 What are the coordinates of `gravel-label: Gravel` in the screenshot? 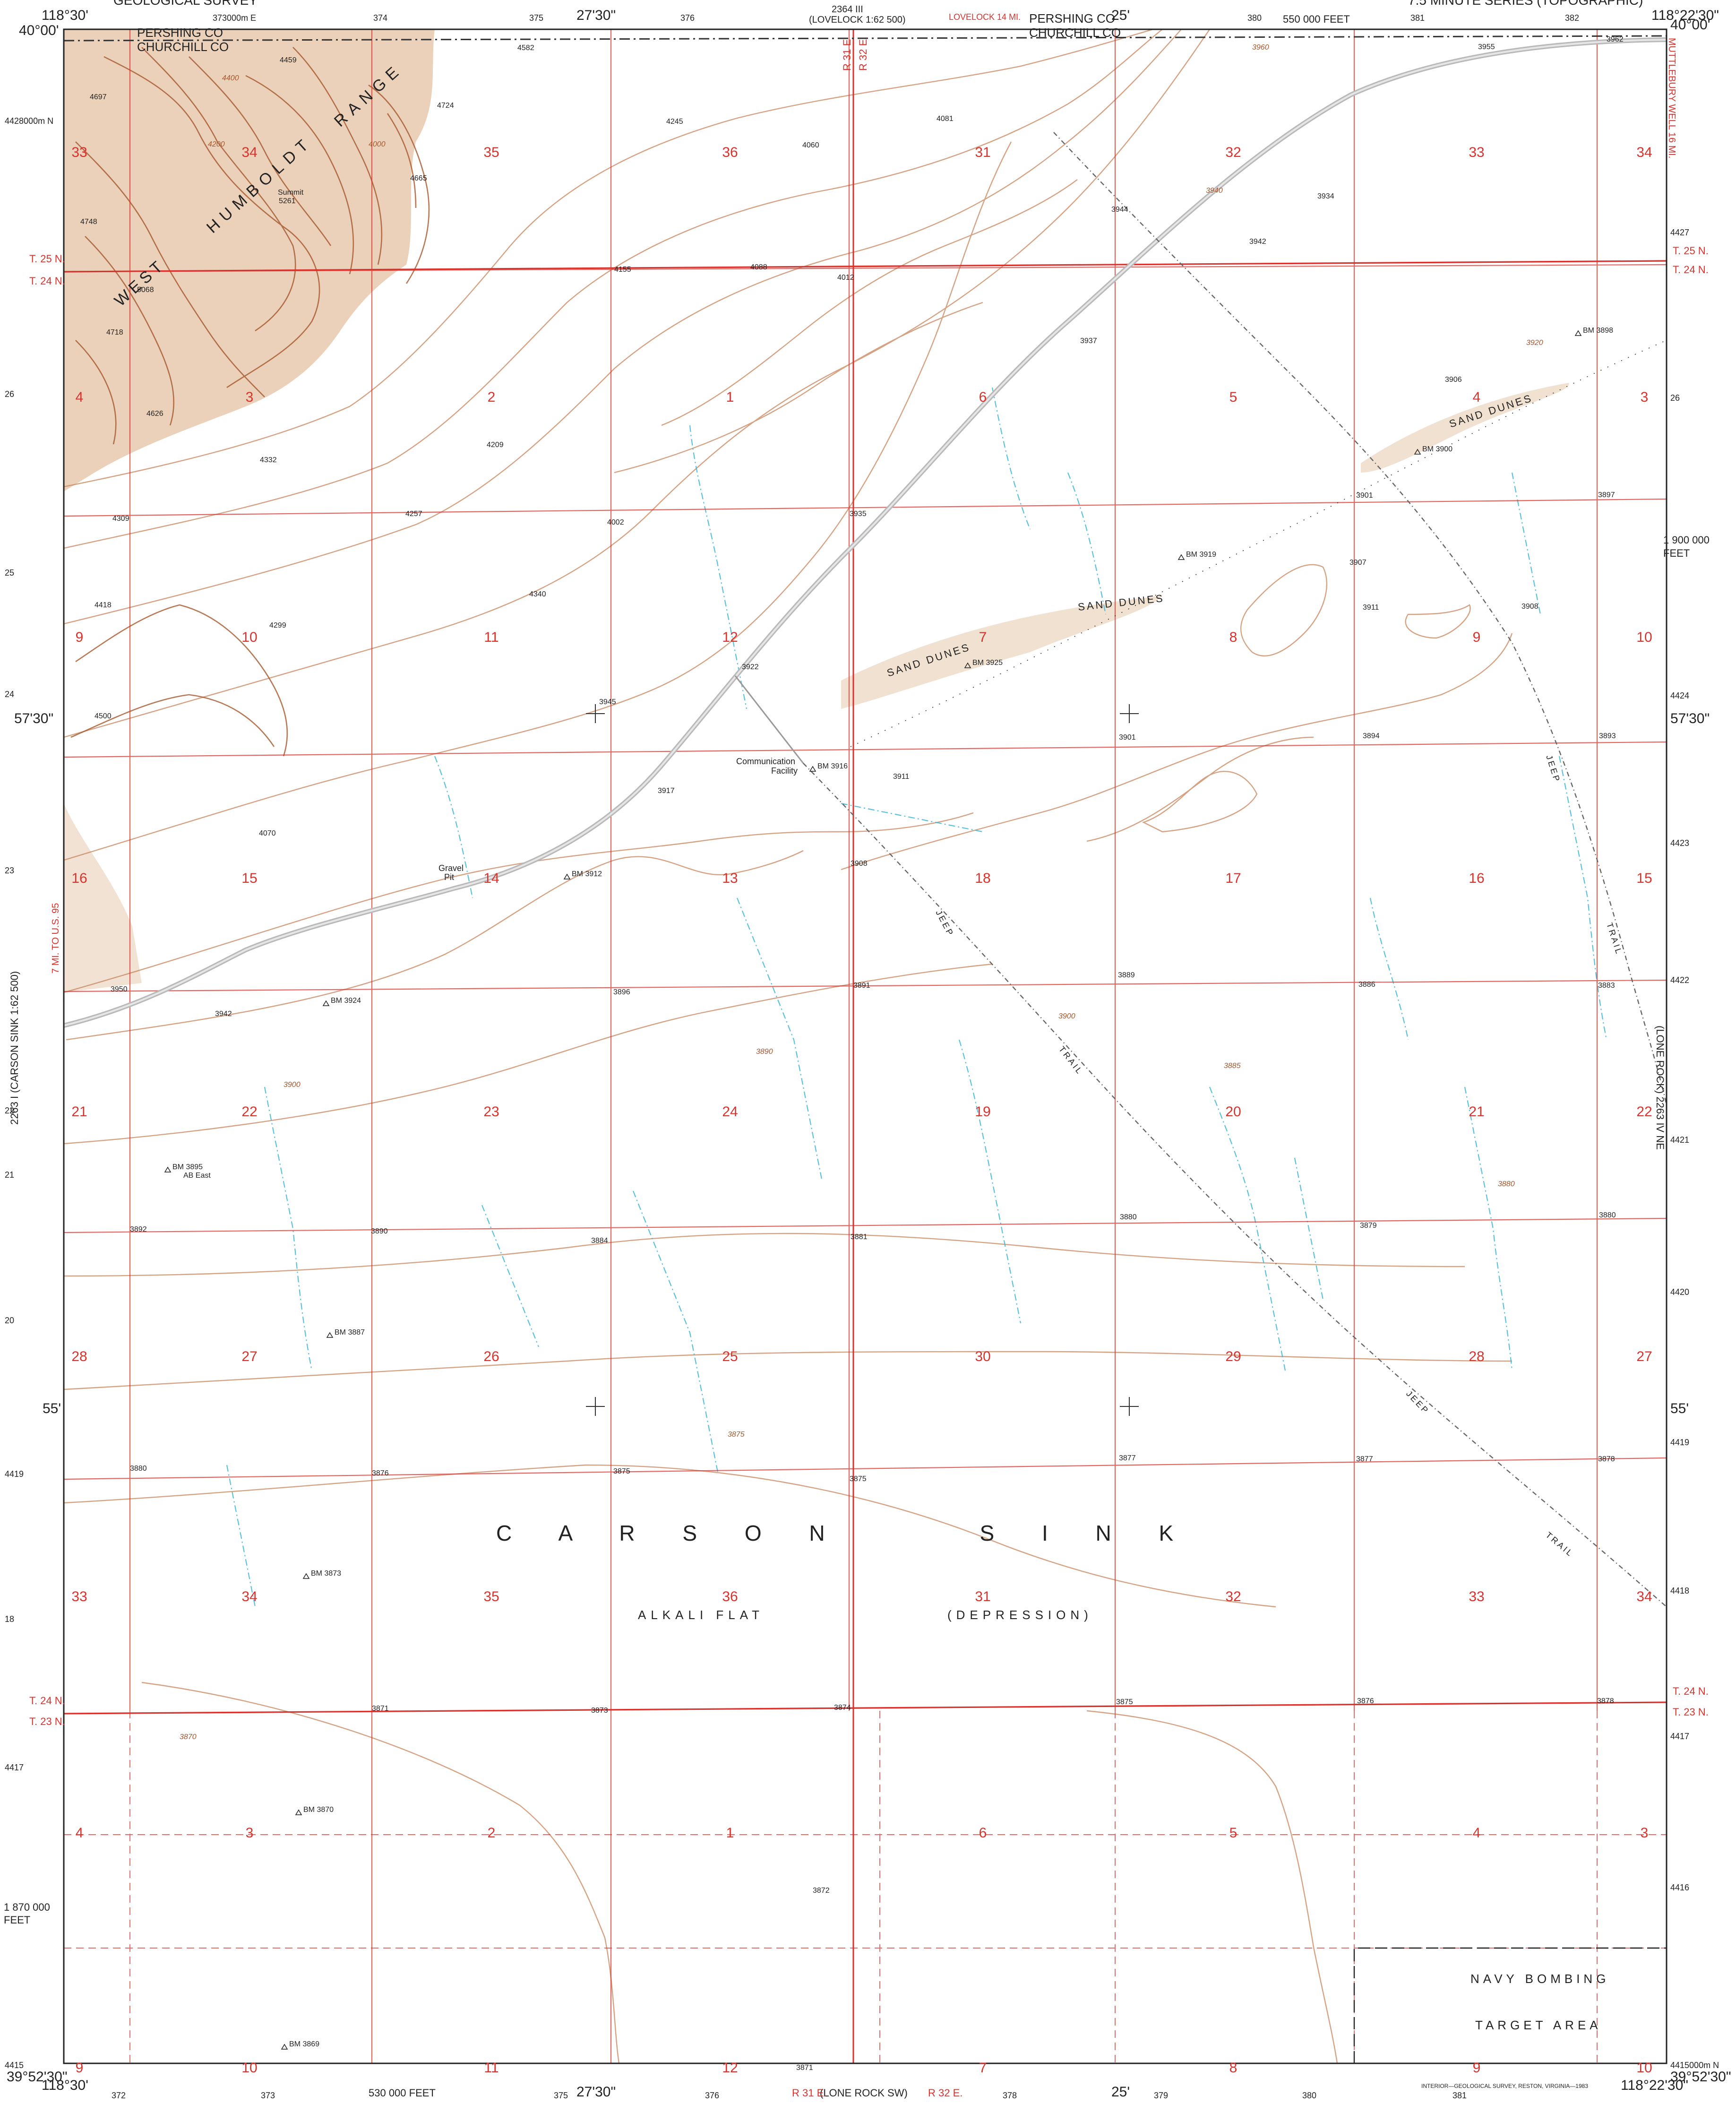 It's located at (451, 868).